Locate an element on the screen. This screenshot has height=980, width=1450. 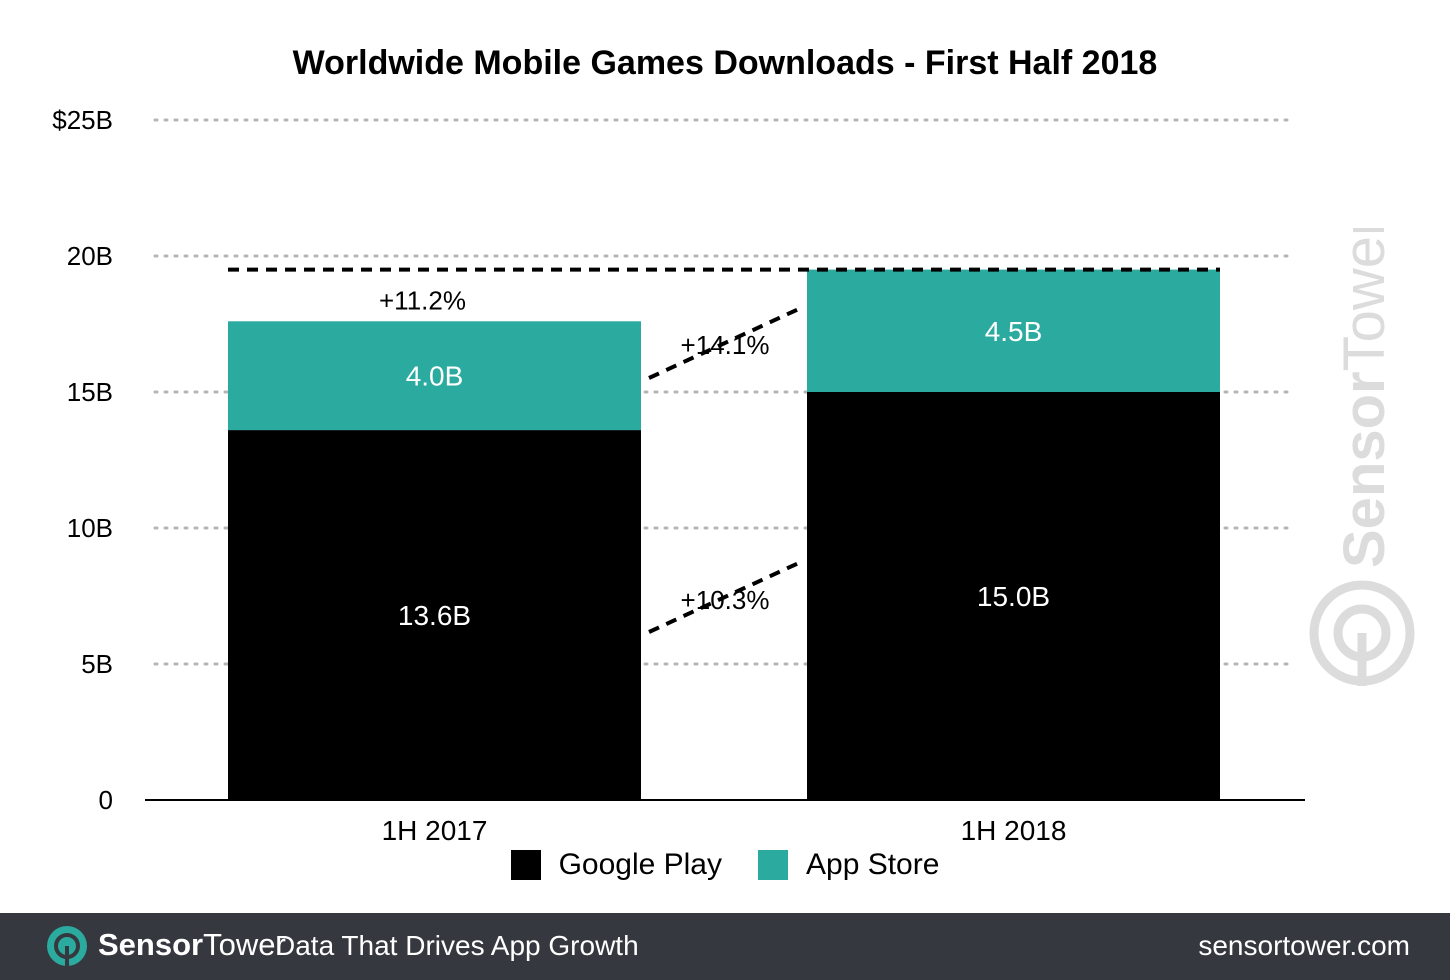
y-axis-ticks: 0 5B 10B 15B 20B $25B is located at coordinates (82, 460).